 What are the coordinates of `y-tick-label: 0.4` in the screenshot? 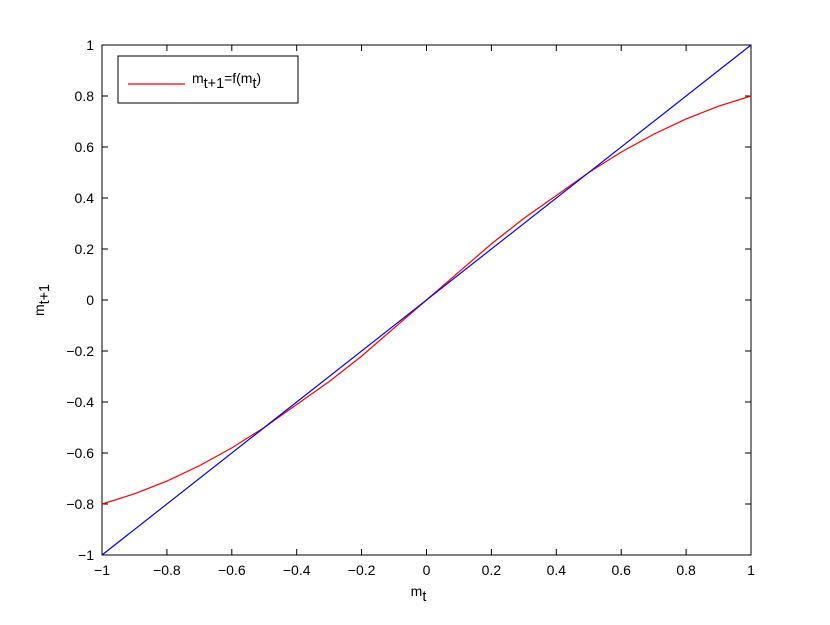 It's located at (85, 198).